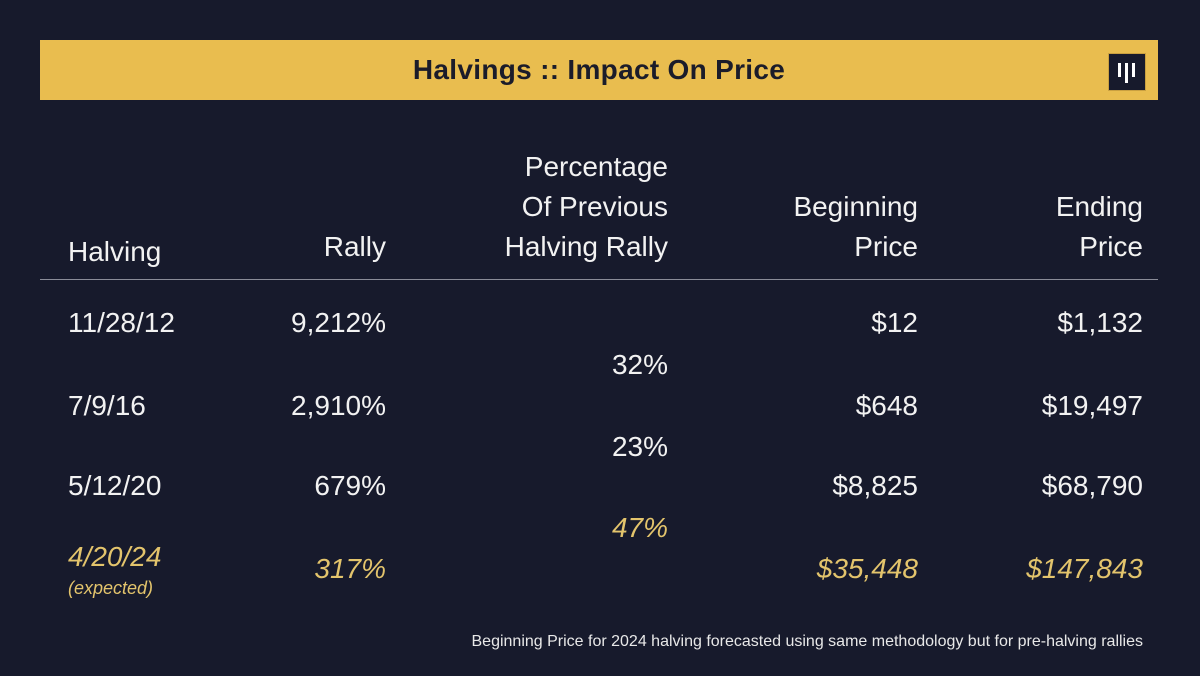 Image resolution: width=1200 pixels, height=676 pixels. I want to click on header-begin-line2: Price, so click(886, 246).